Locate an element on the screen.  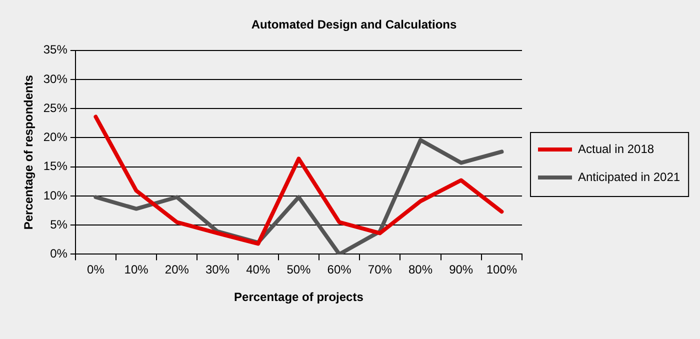
y-tick-label: 5% is located at coordinates (59, 224).